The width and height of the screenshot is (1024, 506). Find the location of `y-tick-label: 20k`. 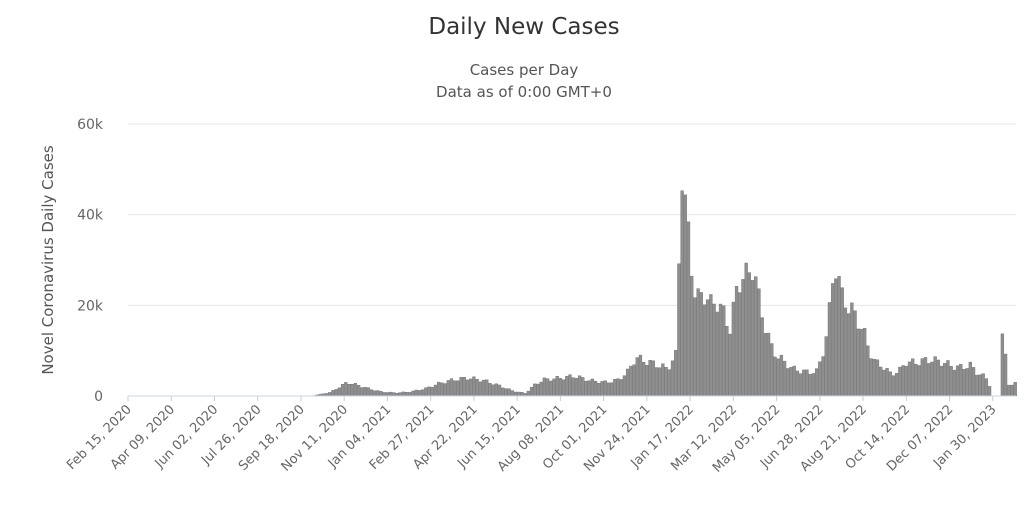

y-tick-label: 20k is located at coordinates (90, 306).